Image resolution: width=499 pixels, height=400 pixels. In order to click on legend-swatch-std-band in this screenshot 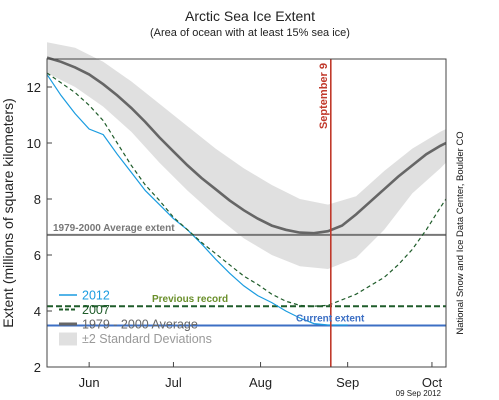, I will do `click(68, 339)`.